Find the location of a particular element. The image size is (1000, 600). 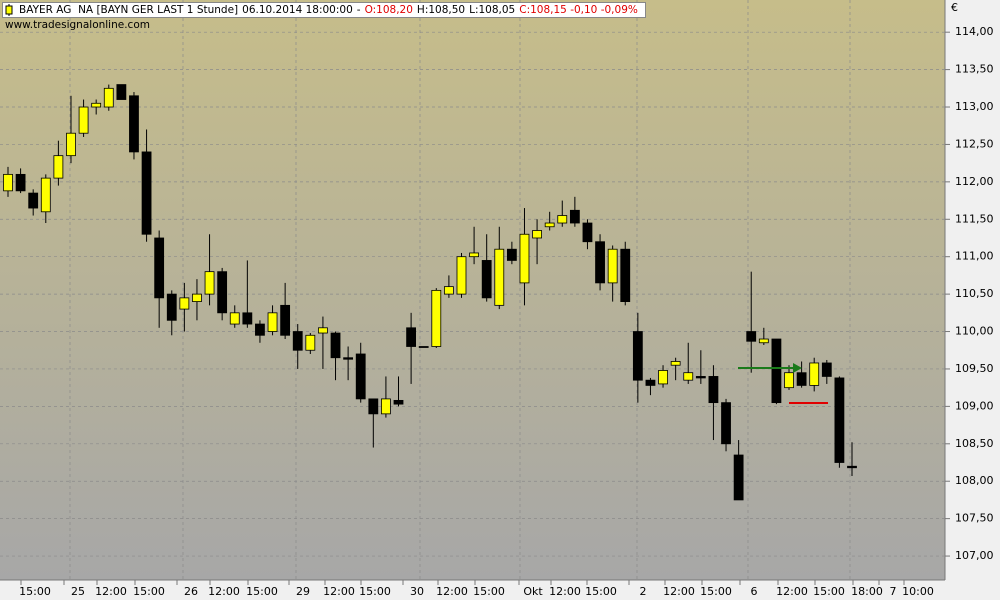

website: www.tradesignalonline.com is located at coordinates (77, 25).